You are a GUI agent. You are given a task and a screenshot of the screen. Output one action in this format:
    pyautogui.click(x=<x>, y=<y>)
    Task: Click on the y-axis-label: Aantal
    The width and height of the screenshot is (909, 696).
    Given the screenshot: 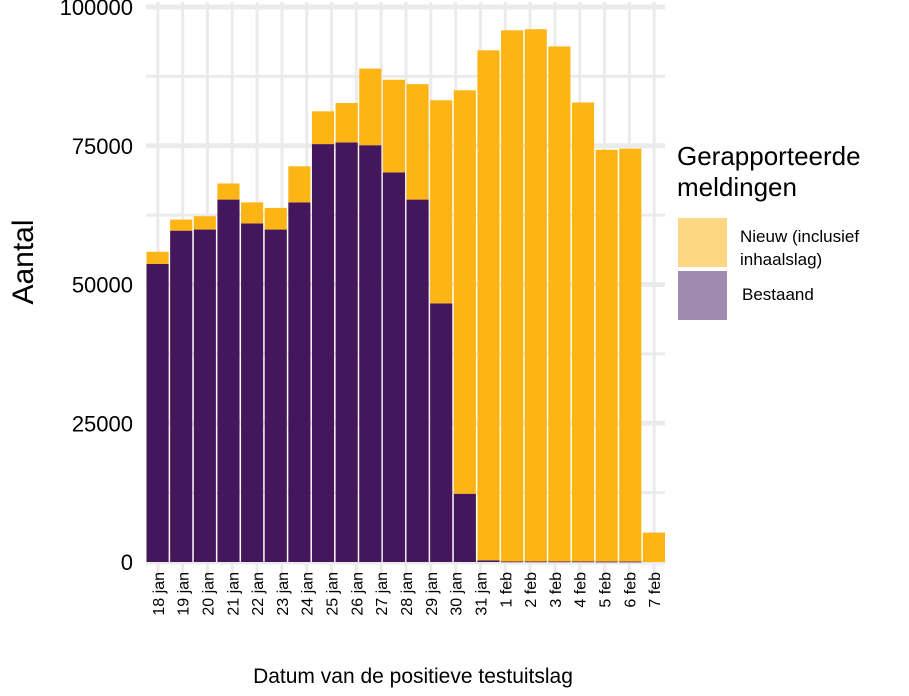 What is the action you would take?
    pyautogui.click(x=23, y=261)
    